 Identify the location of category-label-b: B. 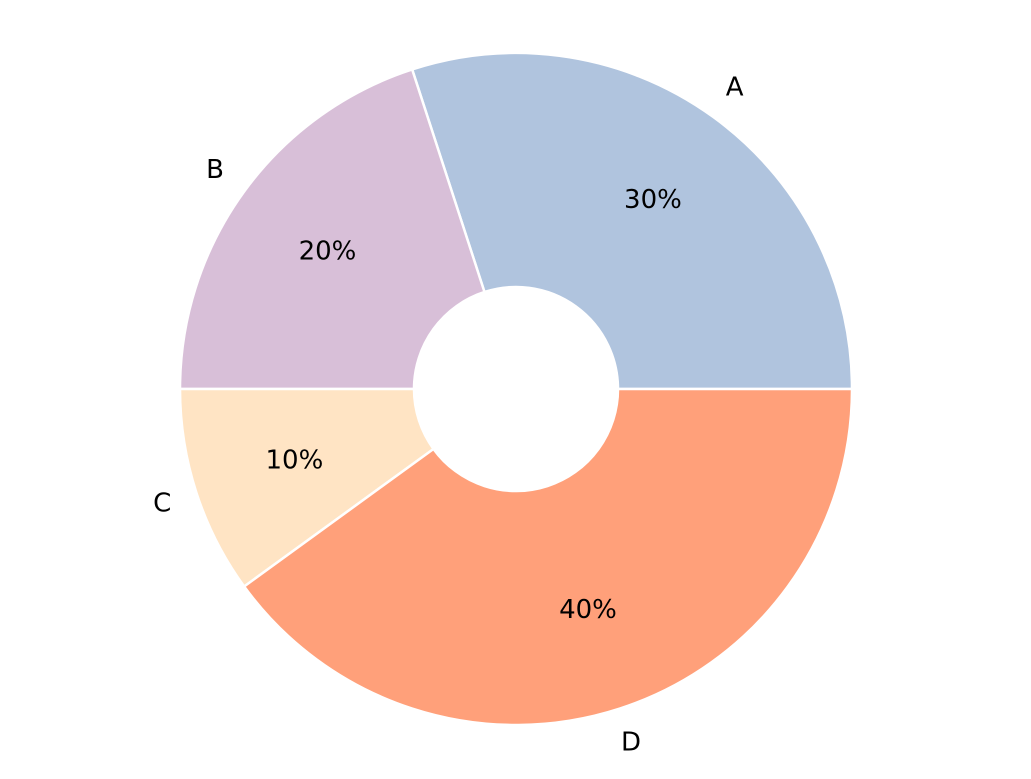
(215, 170).